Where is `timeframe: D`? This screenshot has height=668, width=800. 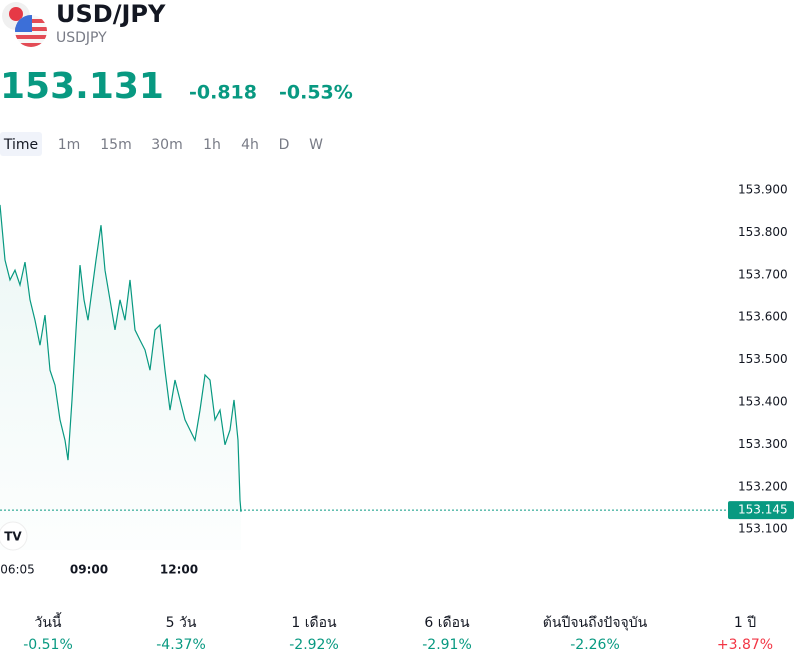
timeframe: D is located at coordinates (284, 145).